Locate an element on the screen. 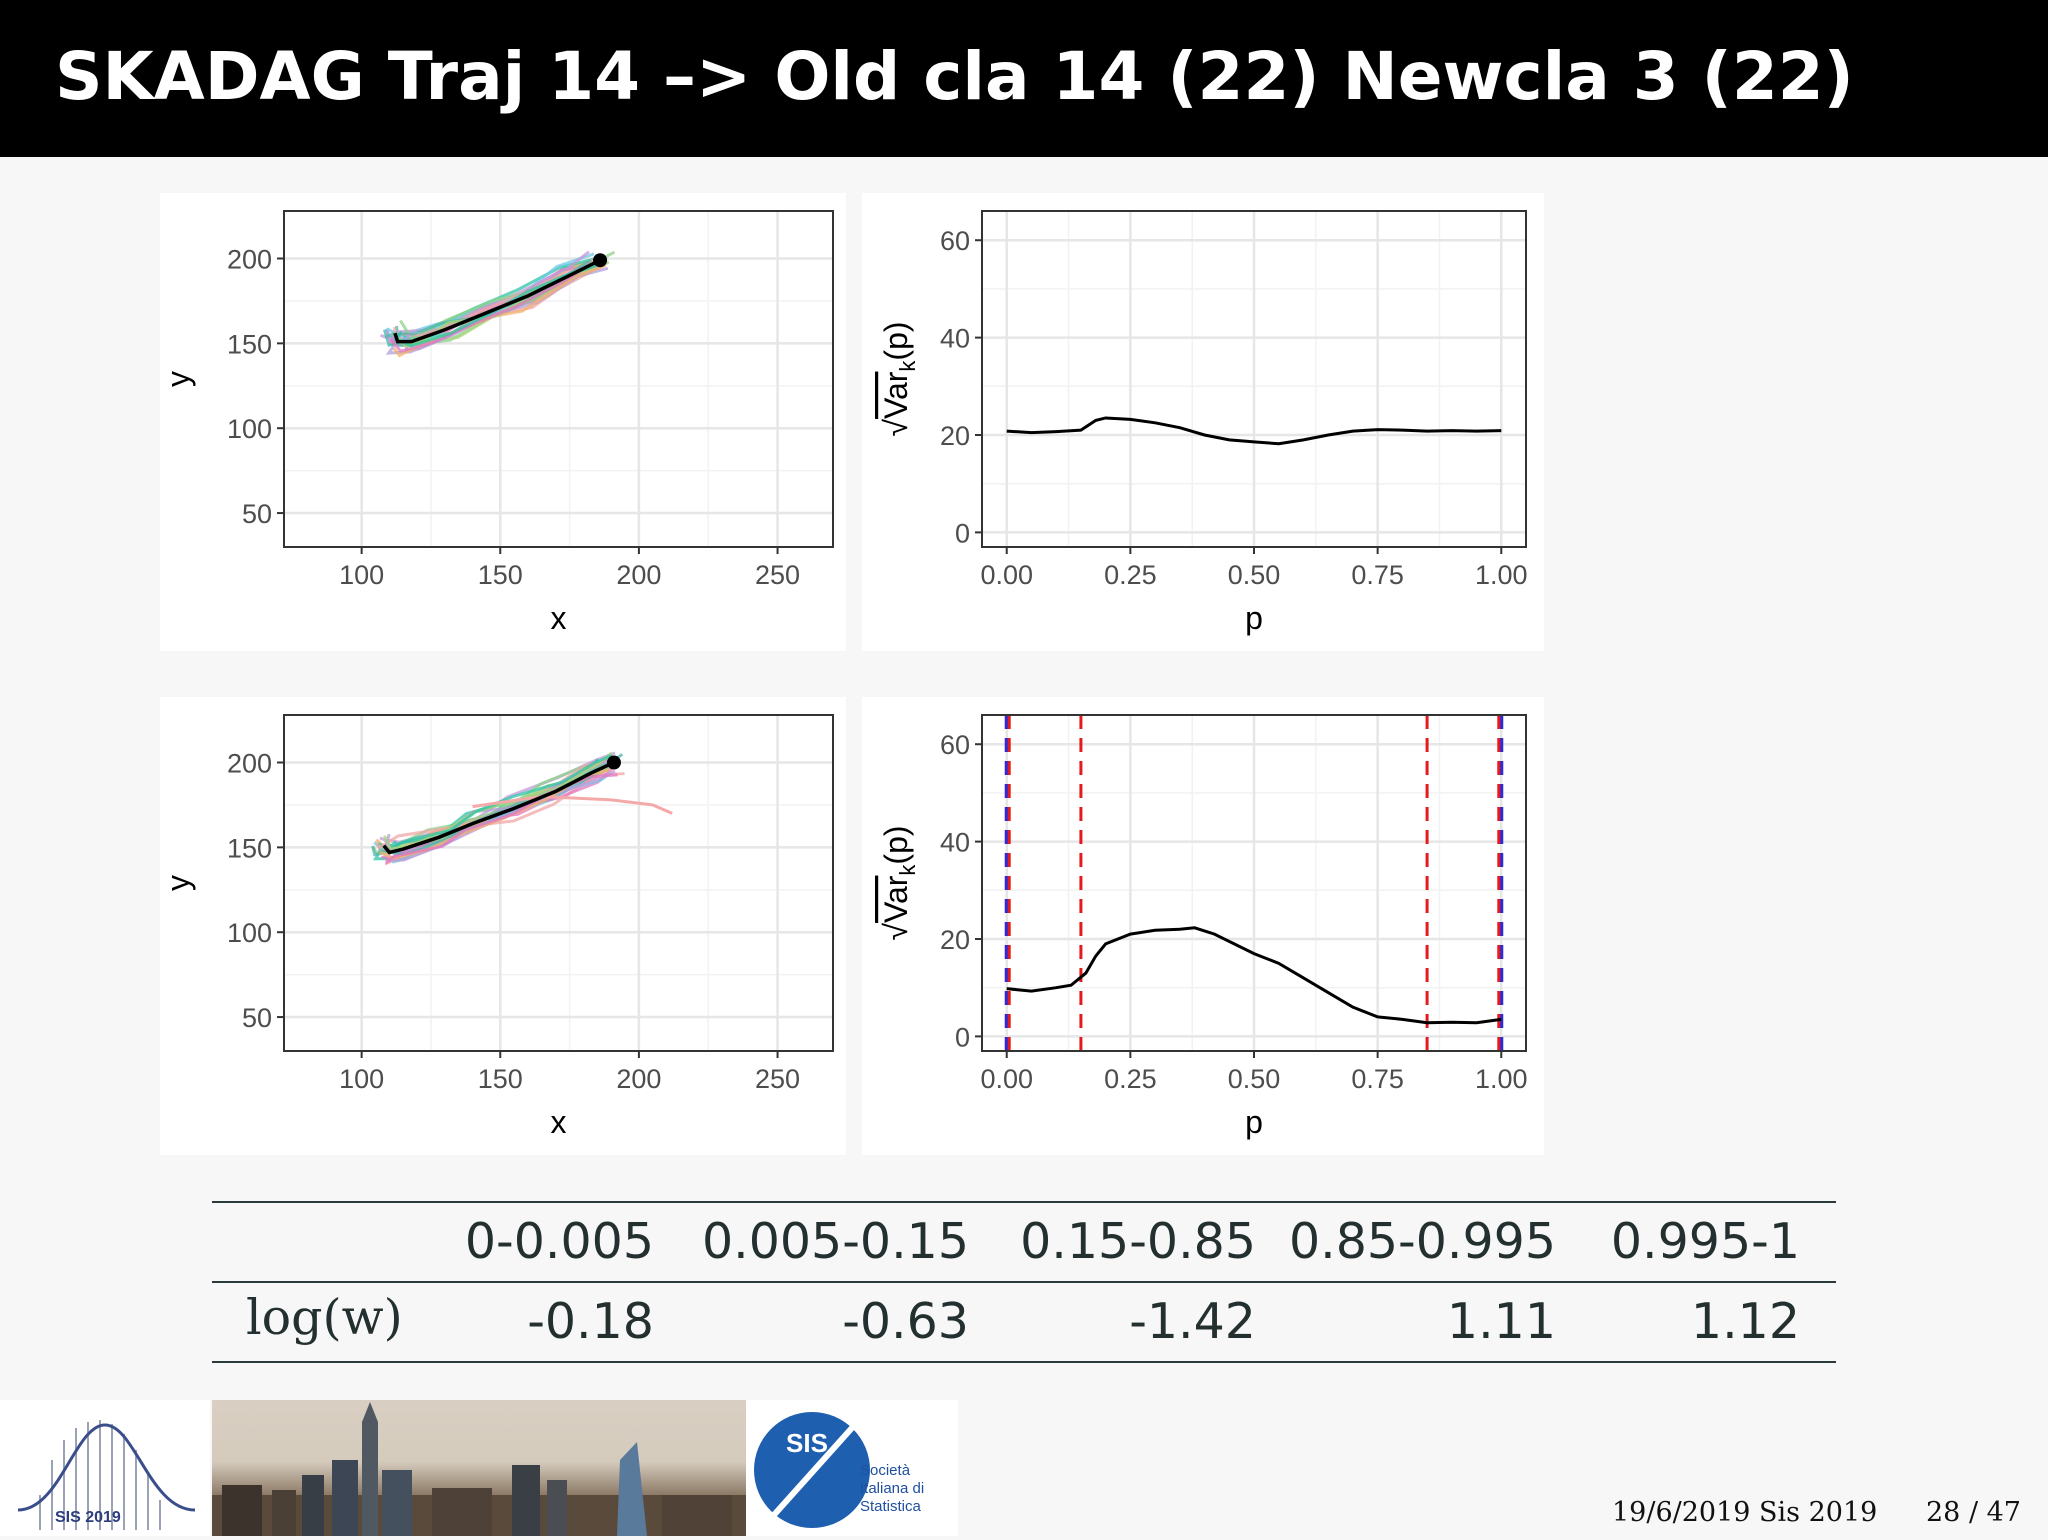  table-value-cell: 1.12 is located at coordinates (1745, 1321).